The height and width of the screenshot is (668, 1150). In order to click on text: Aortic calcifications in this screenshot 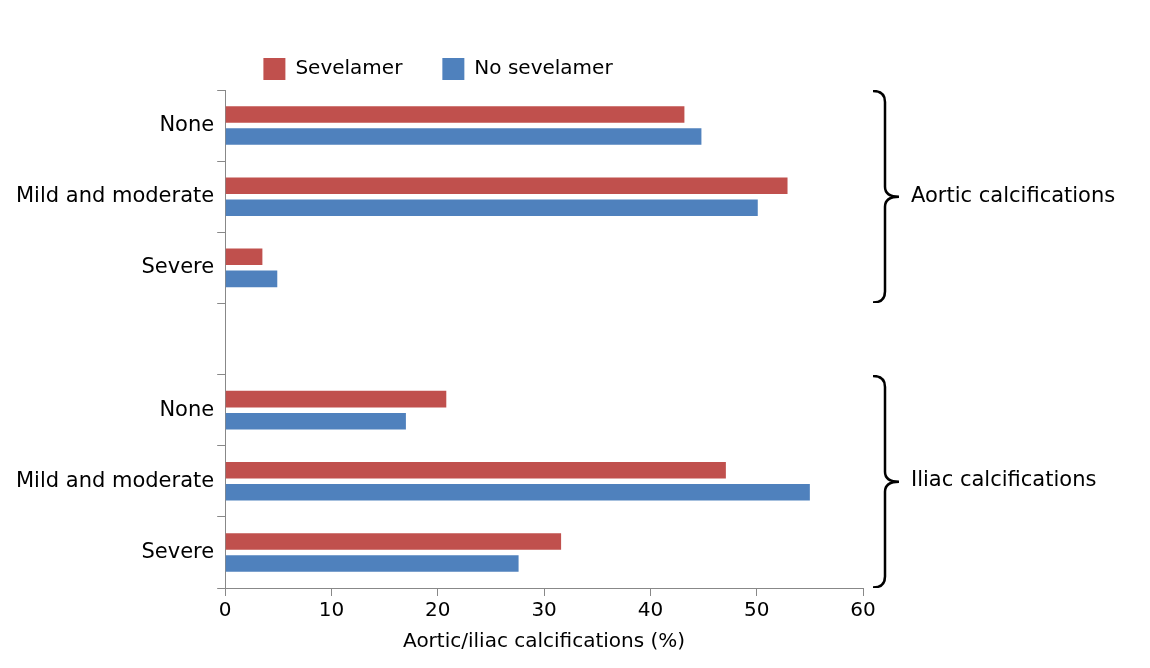, I will do `click(1013, 194)`.